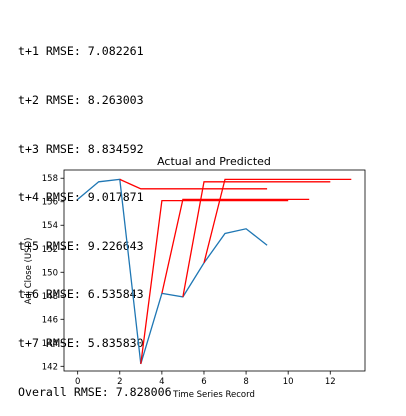 The image size is (406, 416). I want to click on x-tick-label: 4, so click(161, 382).